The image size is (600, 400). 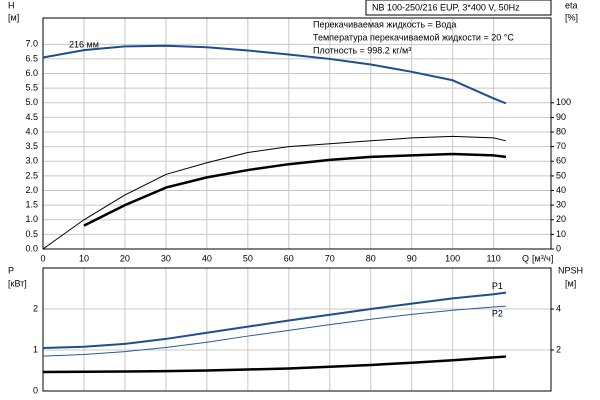 I want to click on y-axis-unit: [кВт], so click(x=17, y=283).